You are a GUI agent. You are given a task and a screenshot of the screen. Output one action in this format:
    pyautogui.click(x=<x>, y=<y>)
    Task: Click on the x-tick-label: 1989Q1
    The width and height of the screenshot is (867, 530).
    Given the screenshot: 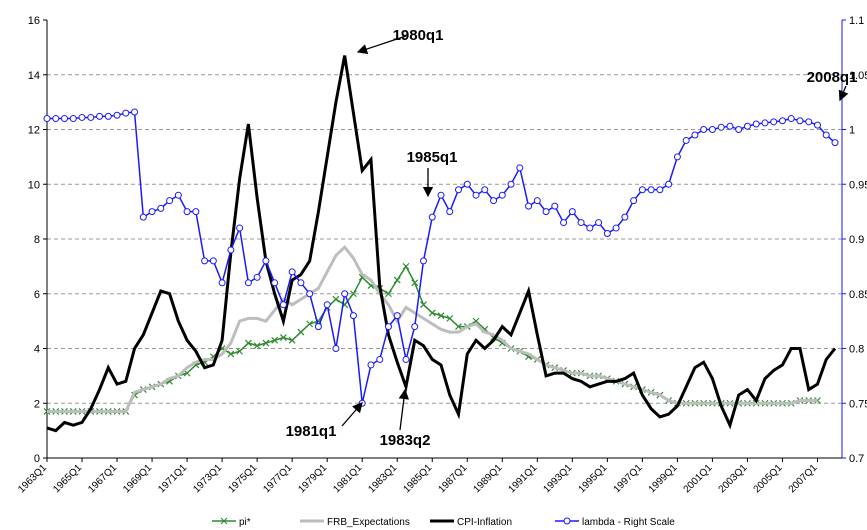 What is the action you would take?
    pyautogui.click(x=487, y=478)
    